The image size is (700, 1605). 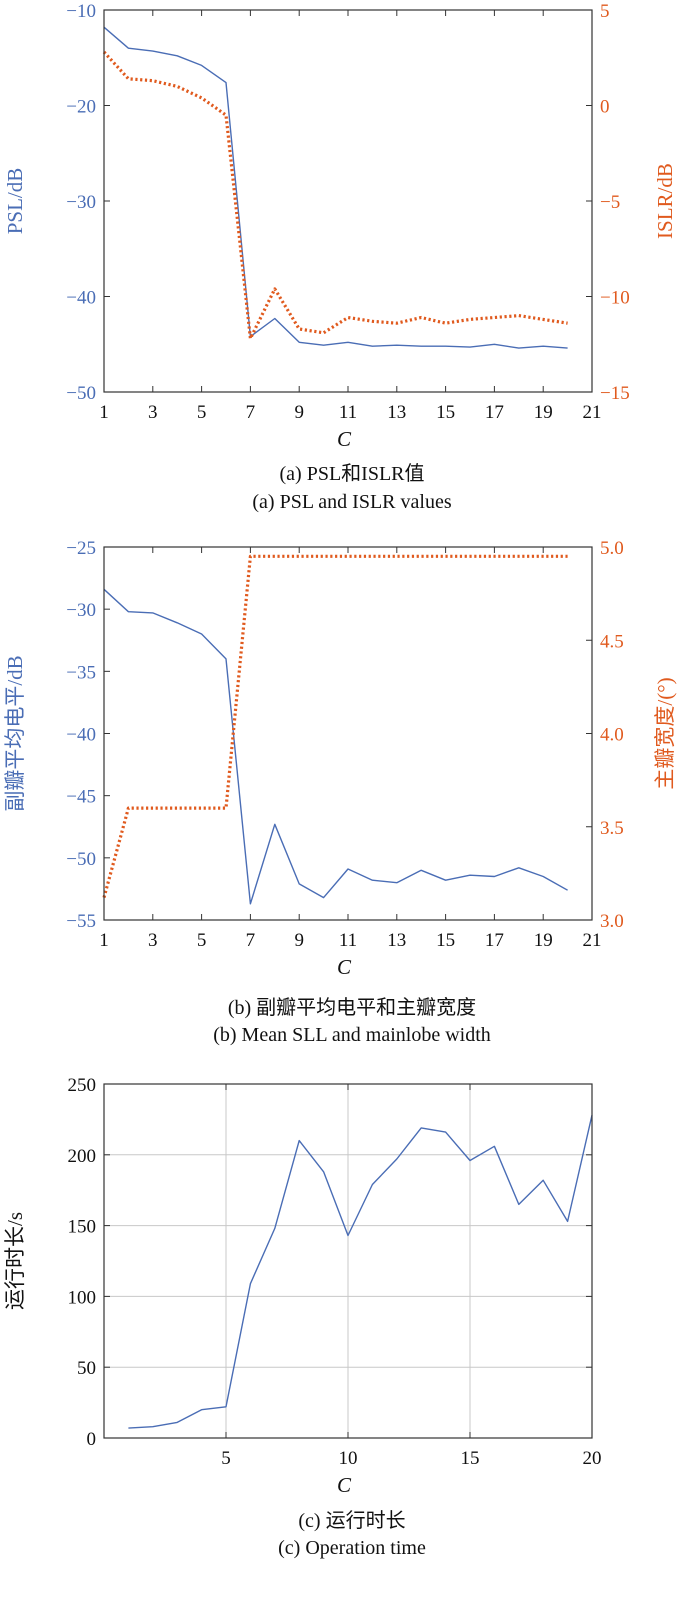 What do you see at coordinates (352, 473) in the screenshot?
I see `caption-cn-a: (a) PSL和ISLR值` at bounding box center [352, 473].